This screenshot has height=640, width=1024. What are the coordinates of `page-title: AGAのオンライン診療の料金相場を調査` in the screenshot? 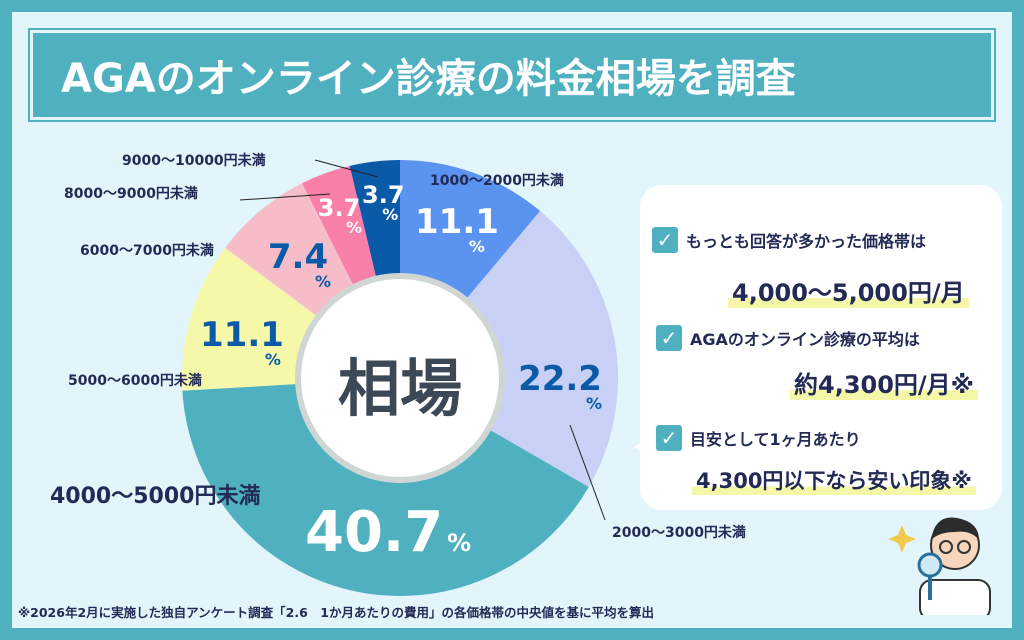 It's located at (512, 75).